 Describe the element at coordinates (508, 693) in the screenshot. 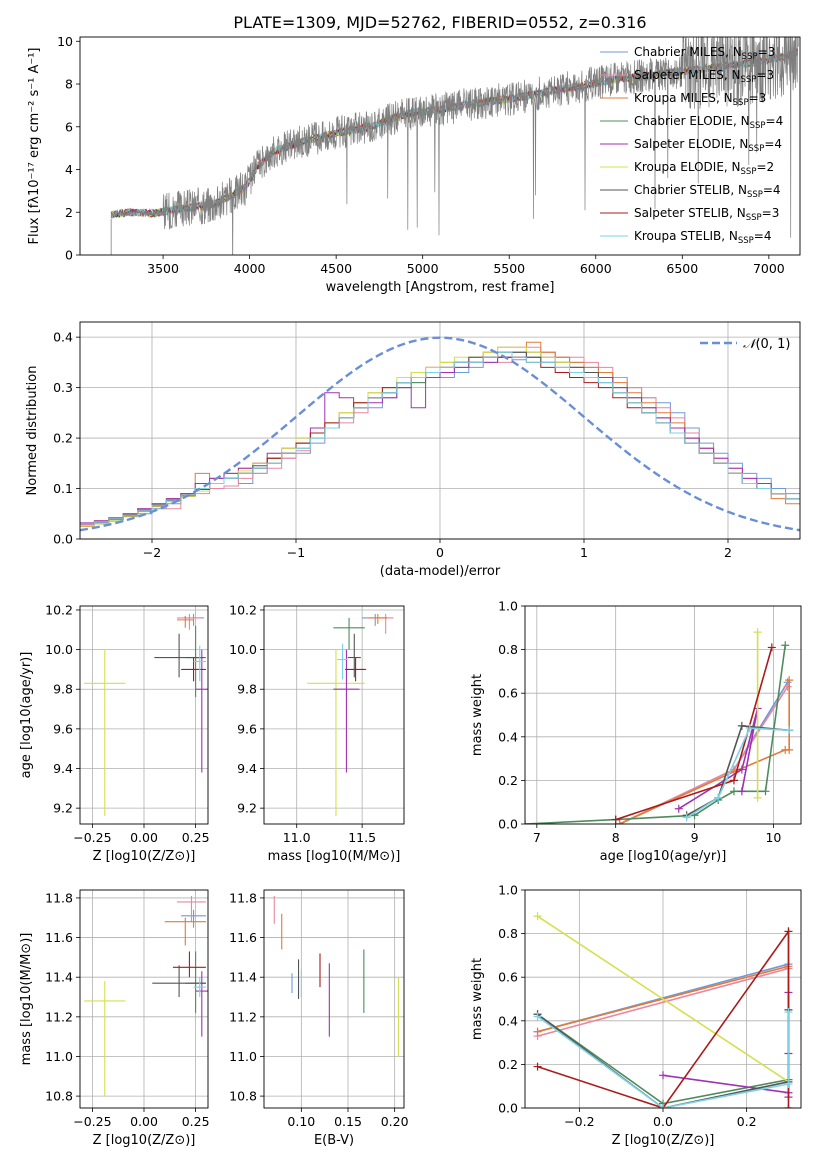

I see `y-tick-label: 0.6` at that location.